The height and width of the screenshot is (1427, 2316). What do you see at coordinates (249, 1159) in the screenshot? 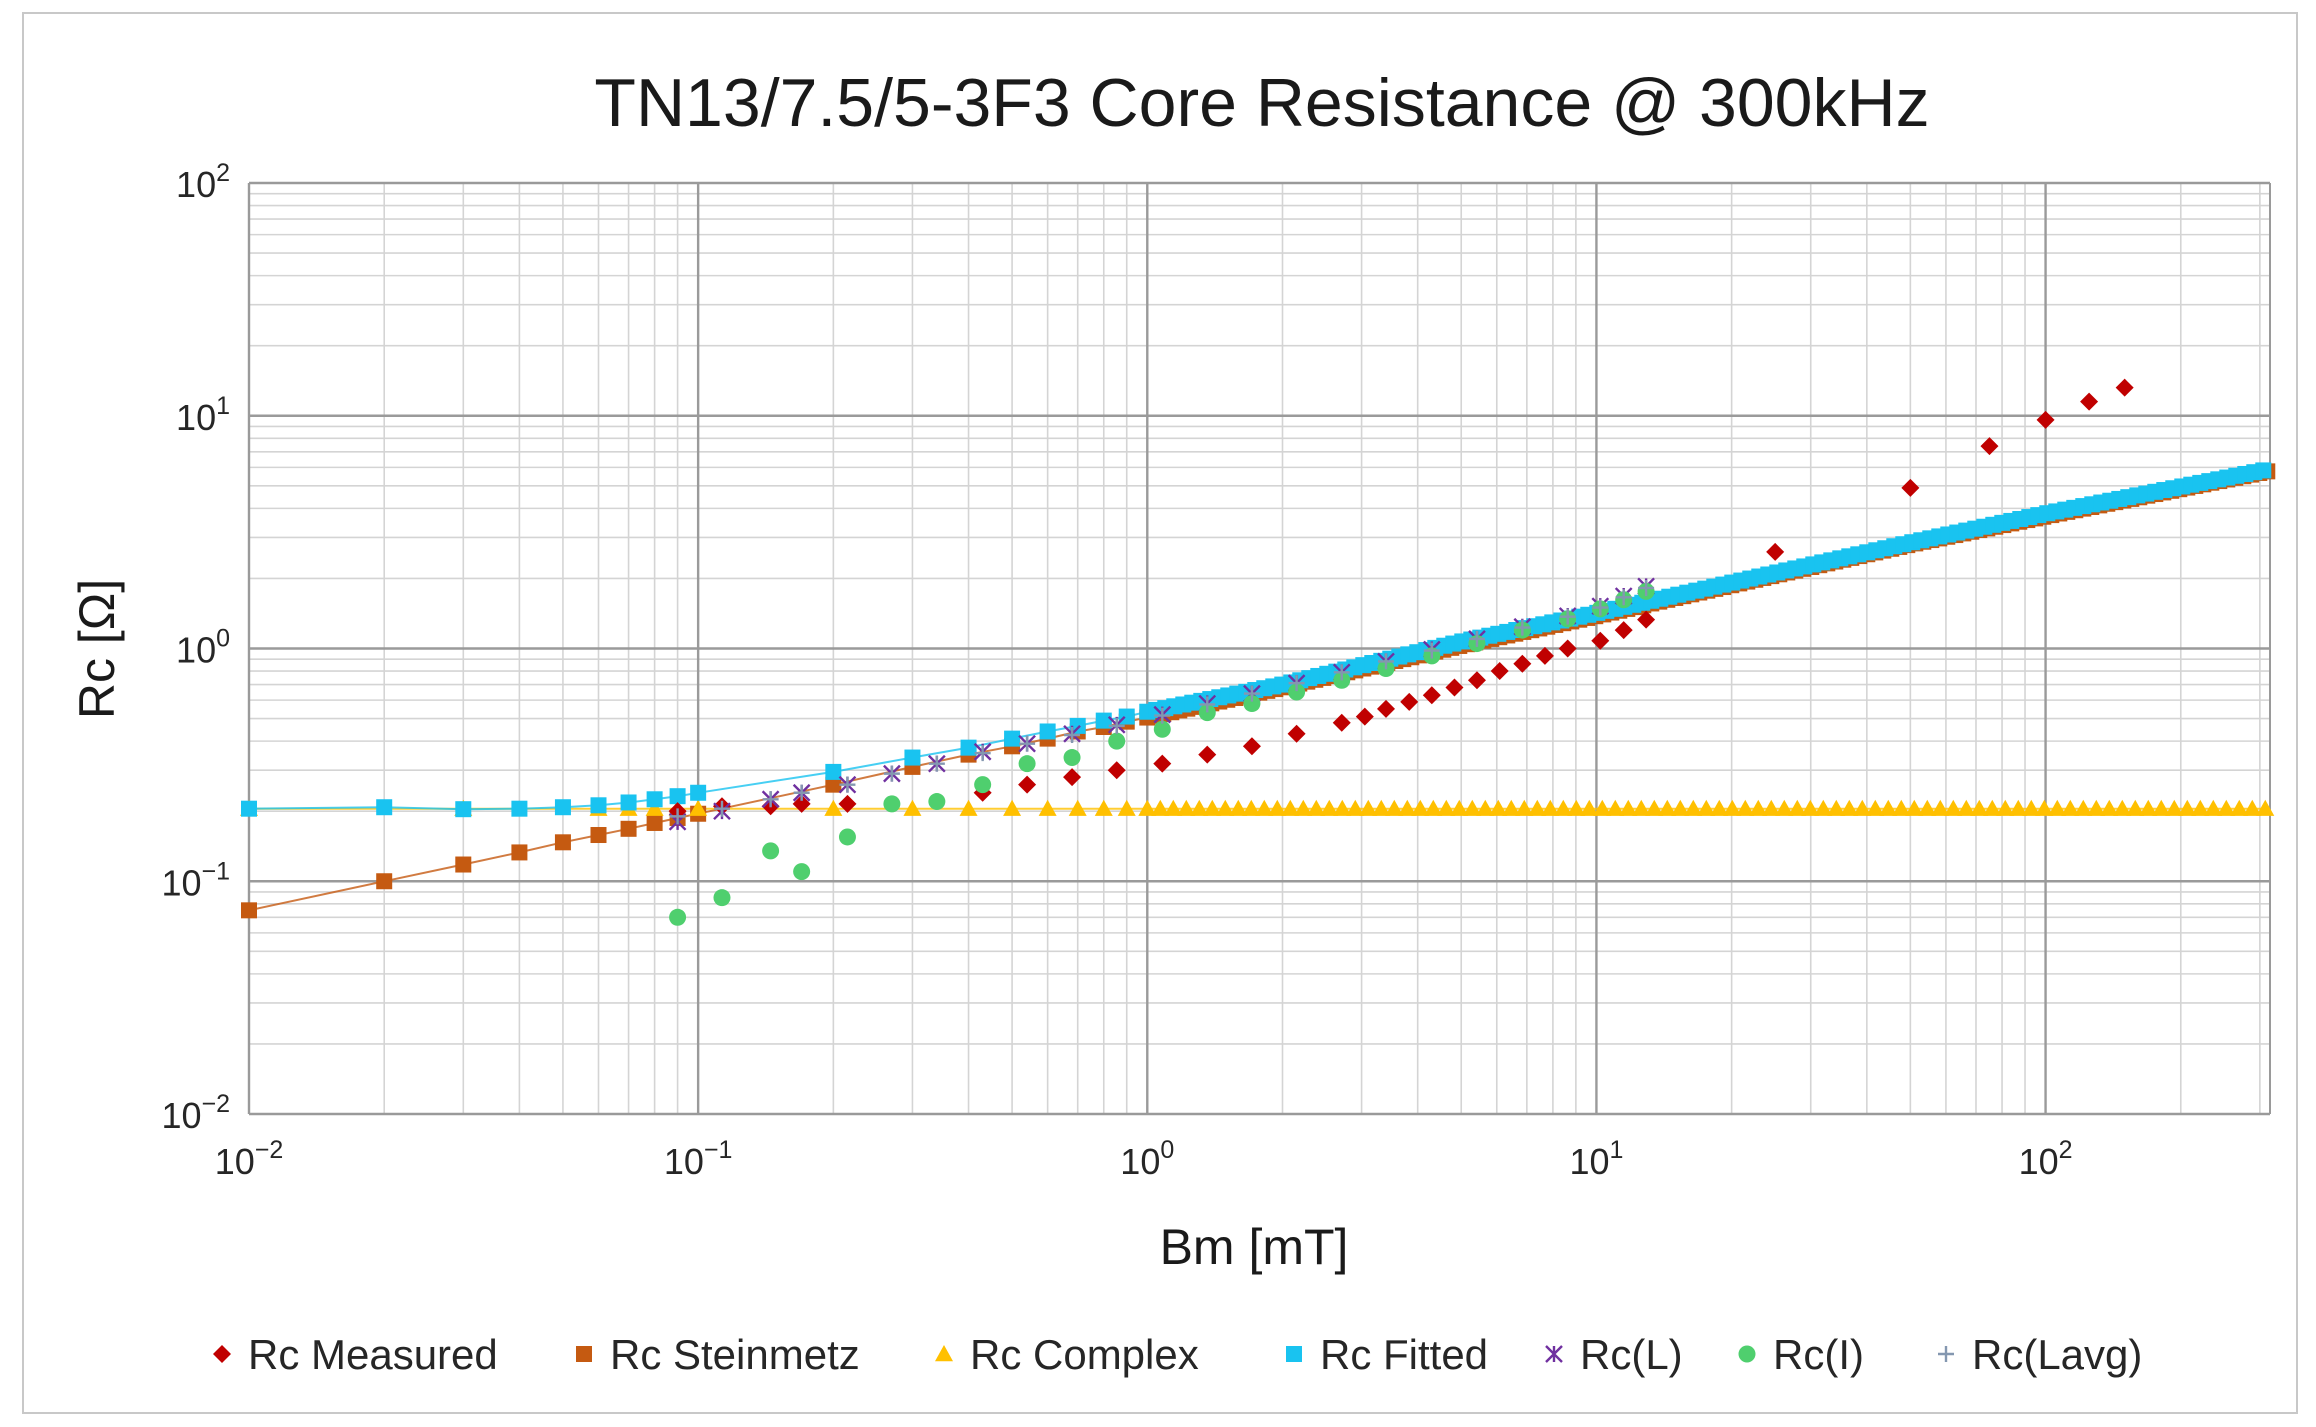
I see `x-tick-label: 10⁻²` at bounding box center [249, 1159].